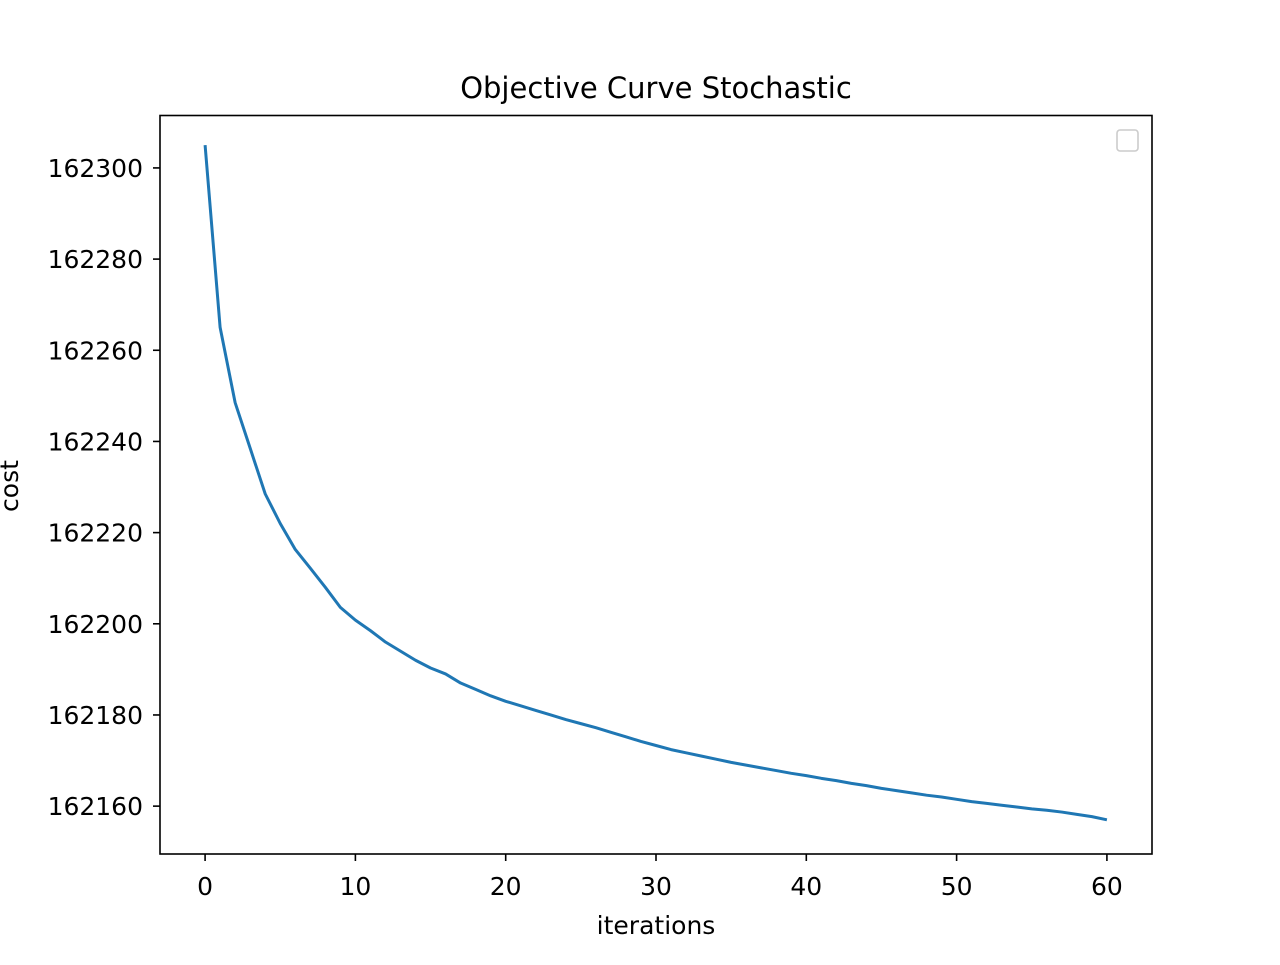 The height and width of the screenshot is (965, 1280). I want to click on y-tick-label: 162260, so click(95, 350).